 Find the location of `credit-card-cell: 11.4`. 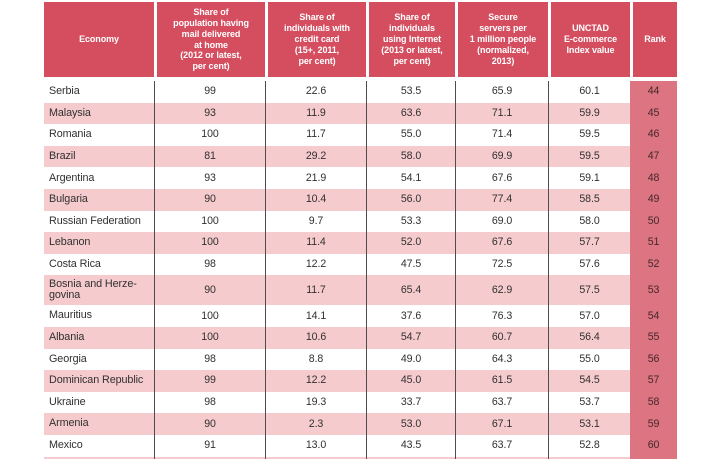

credit-card-cell: 11.4 is located at coordinates (315, 243).